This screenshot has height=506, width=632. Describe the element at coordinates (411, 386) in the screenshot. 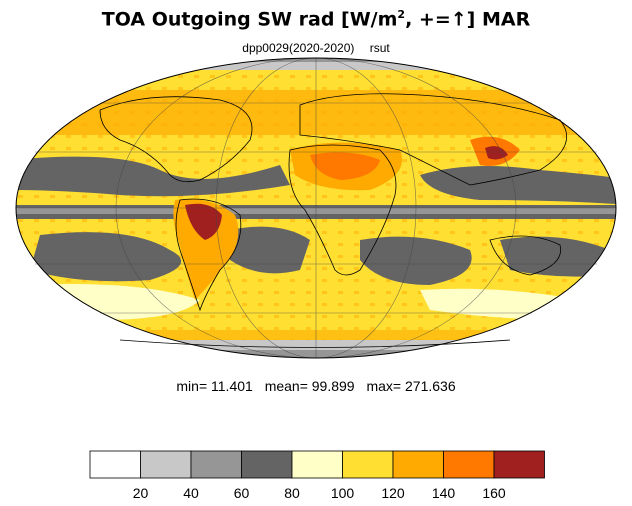

I see `max-stat: max= 271.636` at that location.